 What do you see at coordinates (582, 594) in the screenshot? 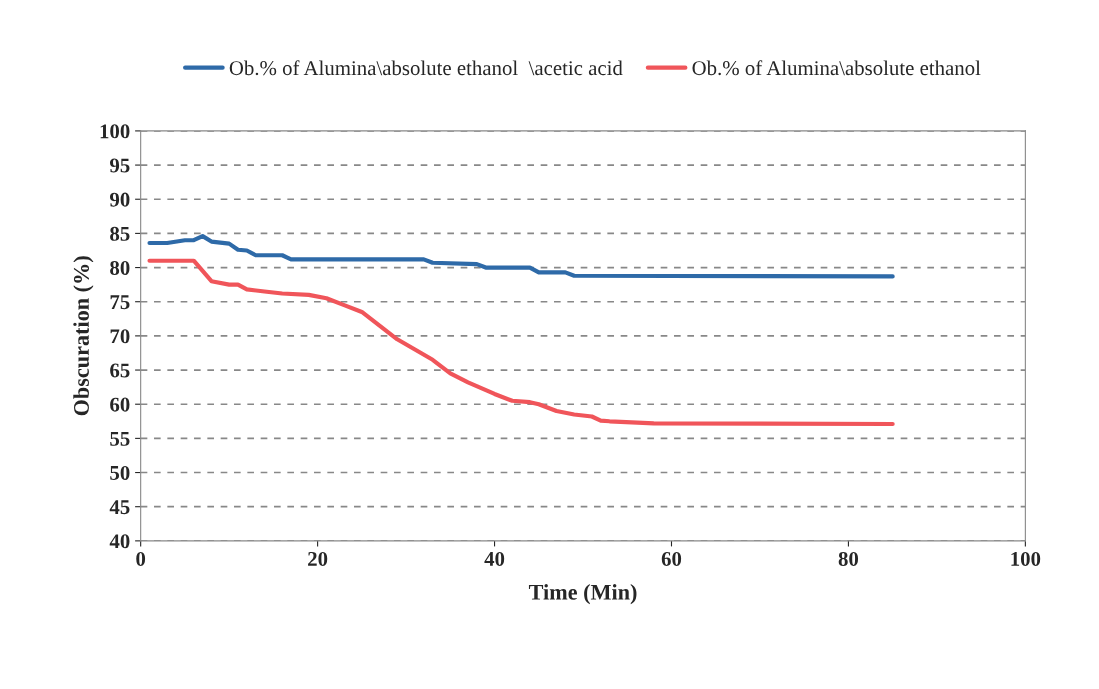
I see `x-axis-title: Time (Min)` at bounding box center [582, 594].